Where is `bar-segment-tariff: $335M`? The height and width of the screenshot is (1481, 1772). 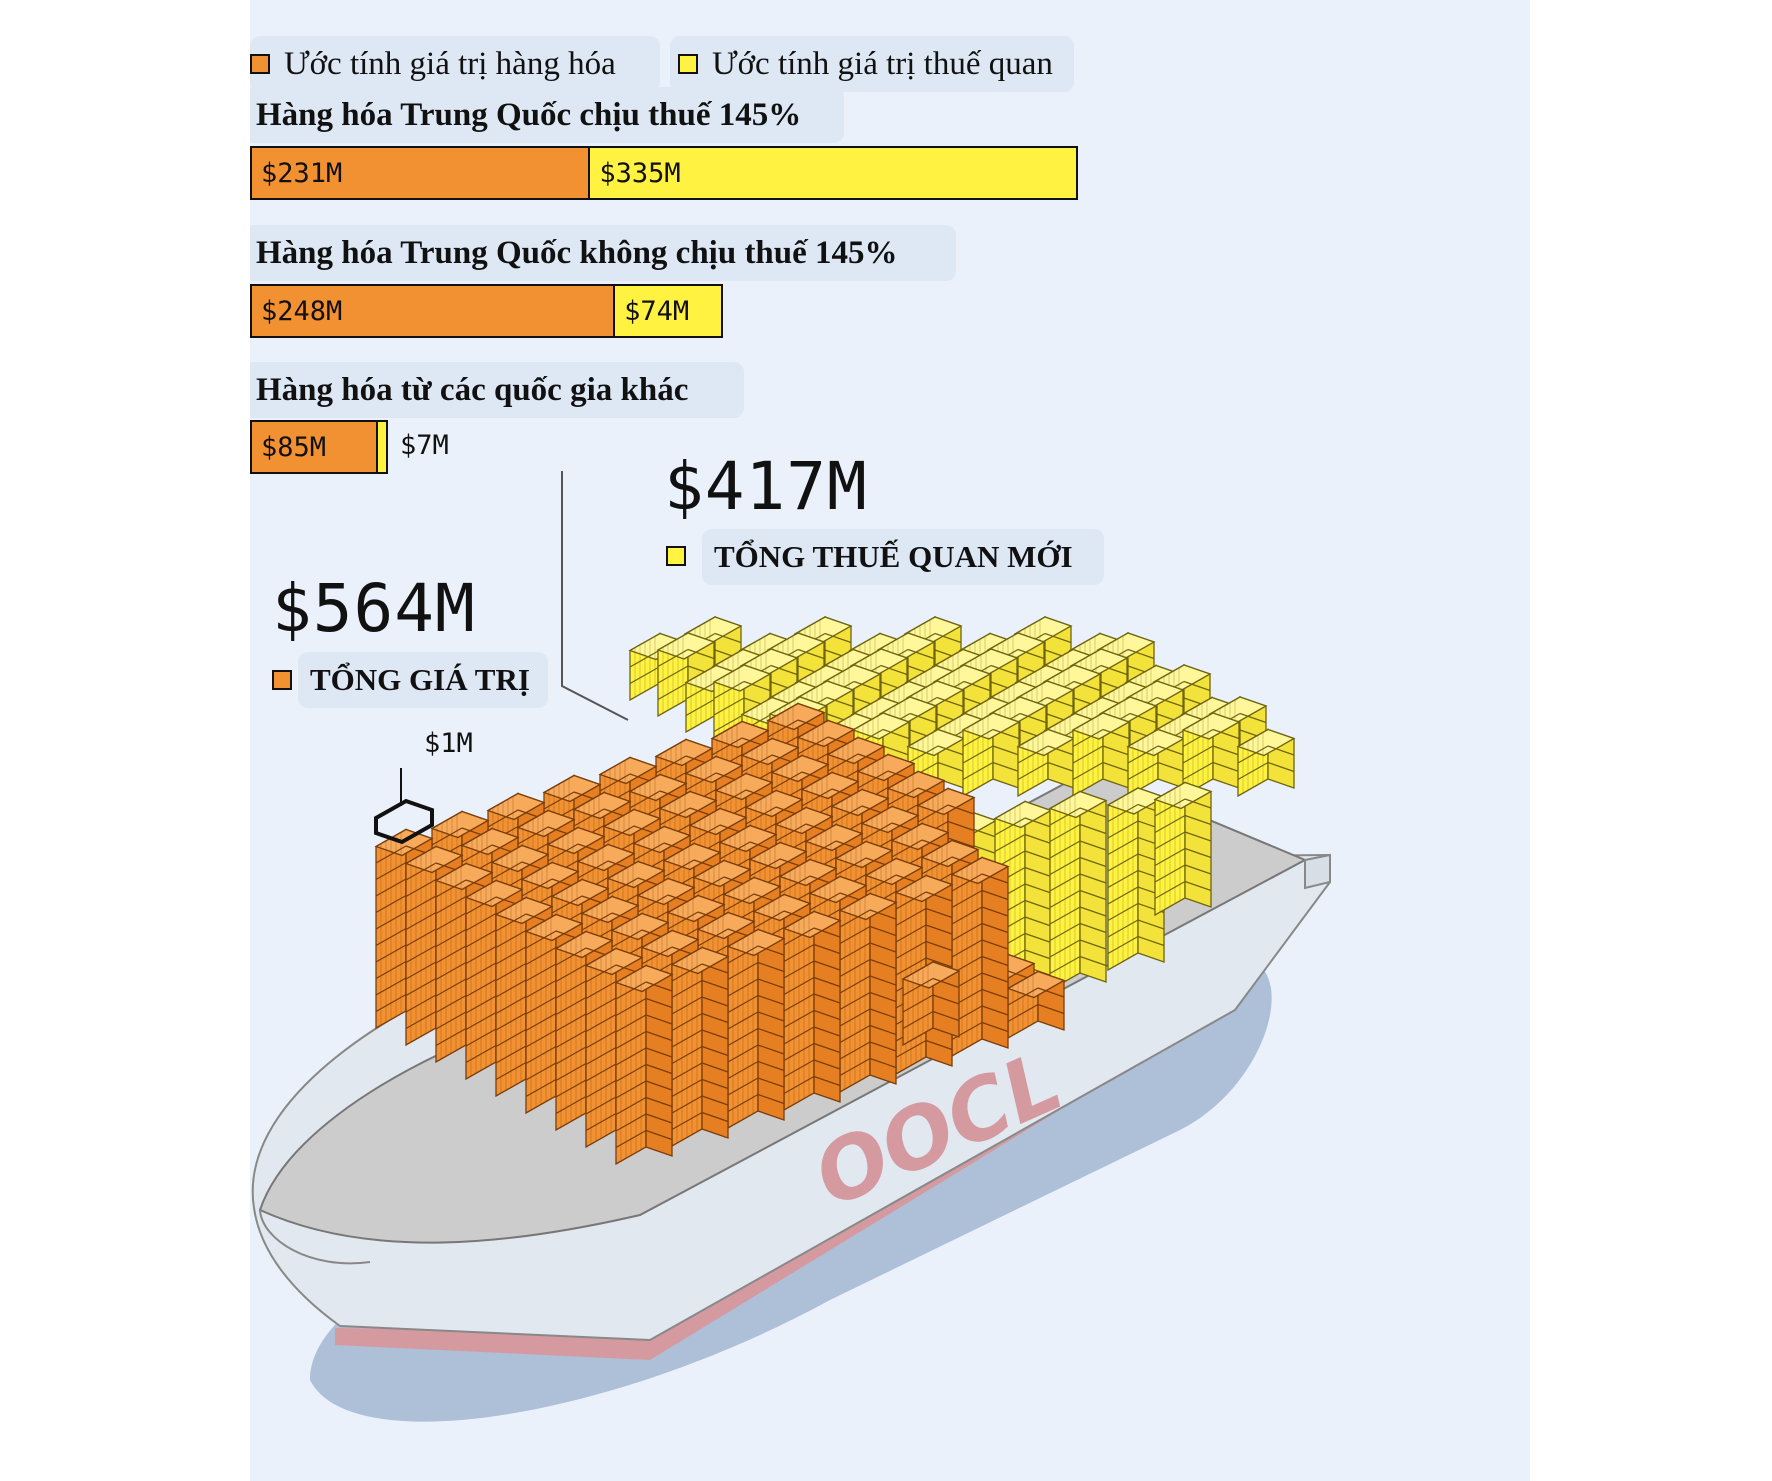
bar-segment-tariff: $335M is located at coordinates (832, 173).